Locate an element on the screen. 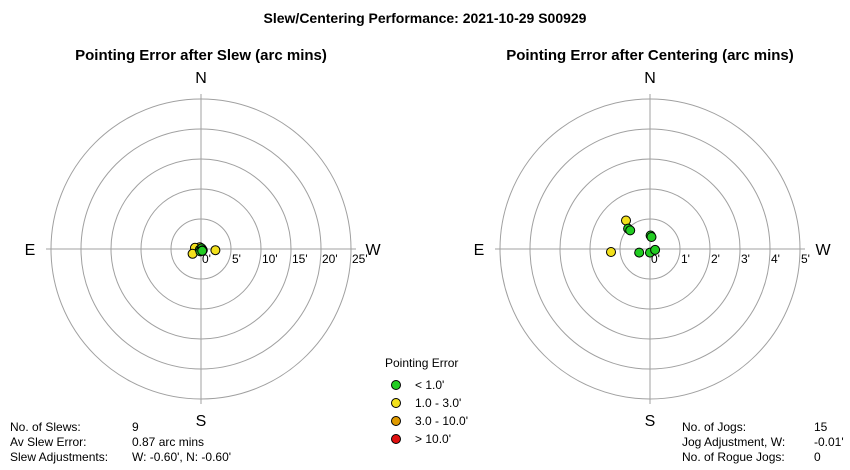 The width and height of the screenshot is (850, 470). tick-label: 25' is located at coordinates (360, 259).